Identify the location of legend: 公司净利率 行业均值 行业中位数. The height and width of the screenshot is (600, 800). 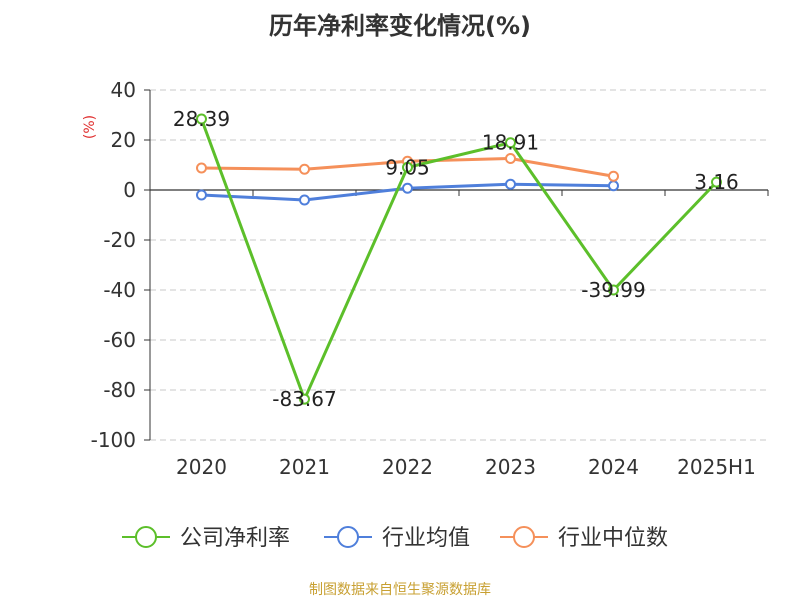
(395, 538).